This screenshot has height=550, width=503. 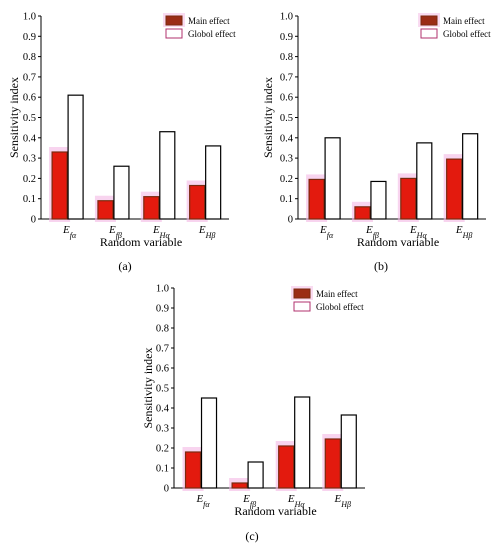 I want to click on panel-label: (b), so click(x=381, y=266).